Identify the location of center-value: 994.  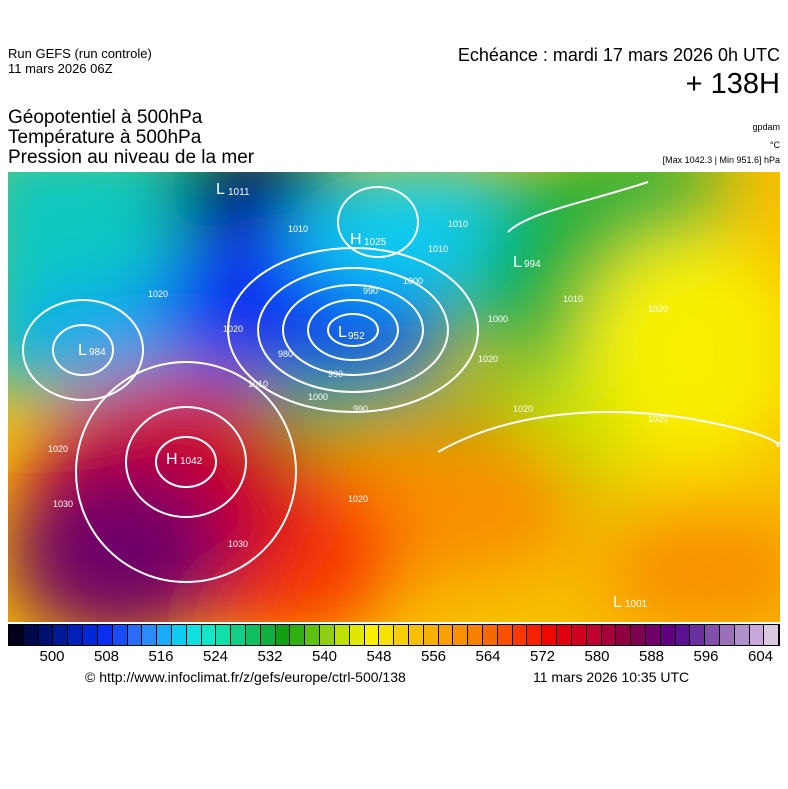
(532, 264).